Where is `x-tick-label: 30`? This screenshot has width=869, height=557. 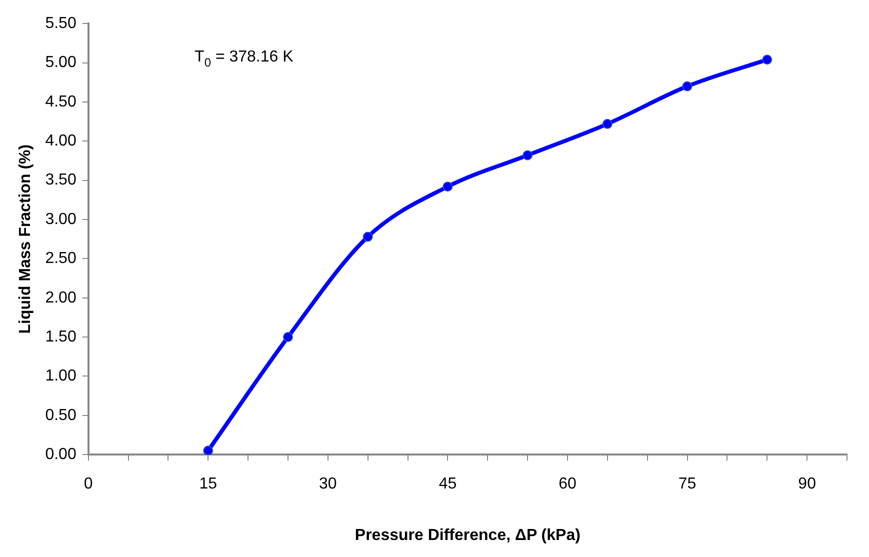 x-tick-label: 30 is located at coordinates (328, 484).